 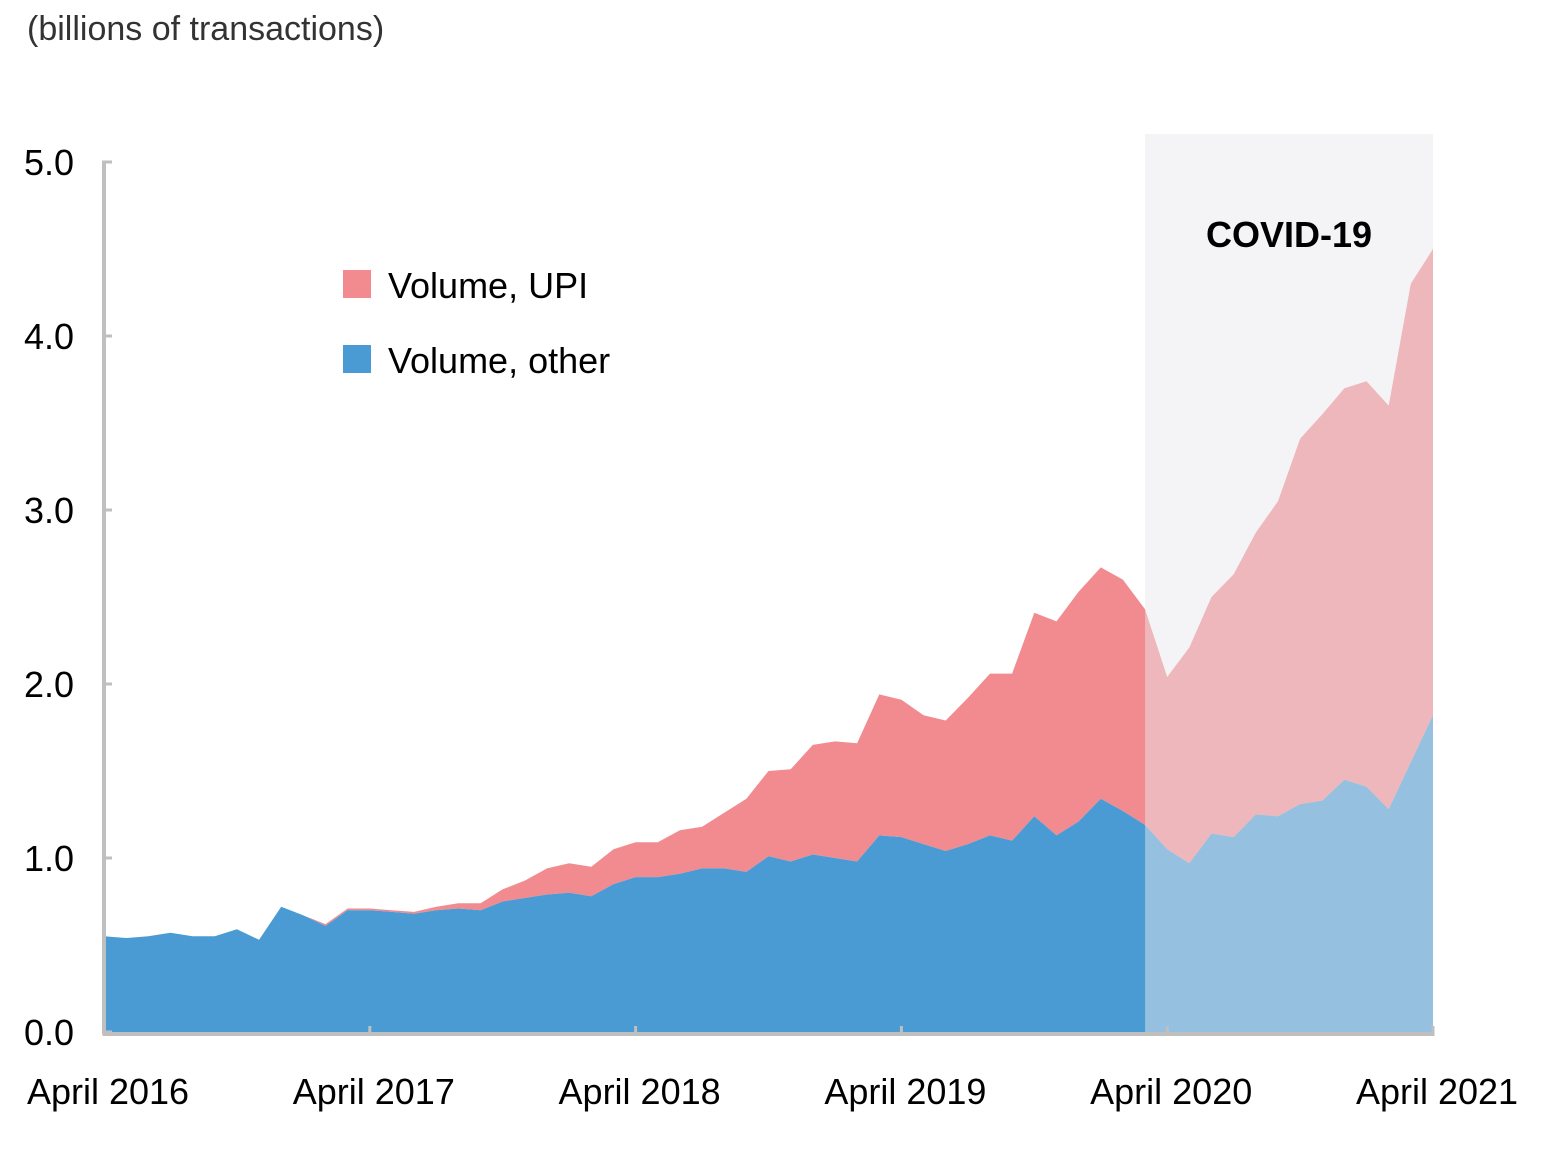 I want to click on legend: Volume, UPI Volume, other, so click(x=476, y=323).